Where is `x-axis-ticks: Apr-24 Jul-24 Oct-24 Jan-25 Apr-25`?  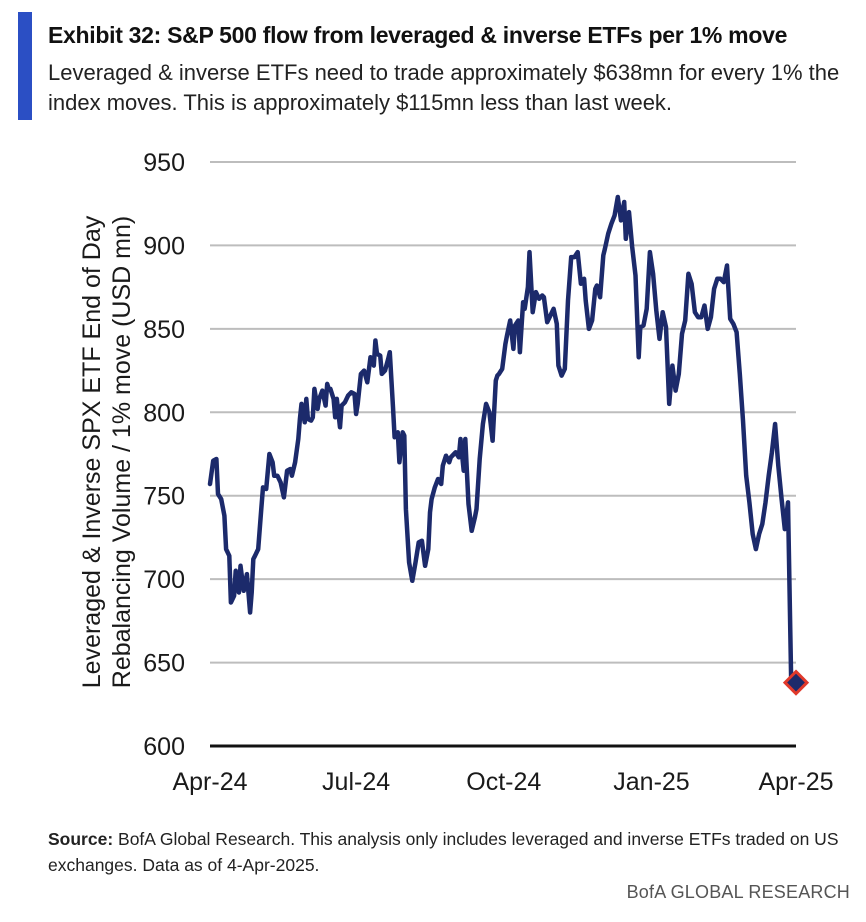 x-axis-ticks: Apr-24 Jul-24 Oct-24 Jan-25 Apr-25 is located at coordinates (502, 782).